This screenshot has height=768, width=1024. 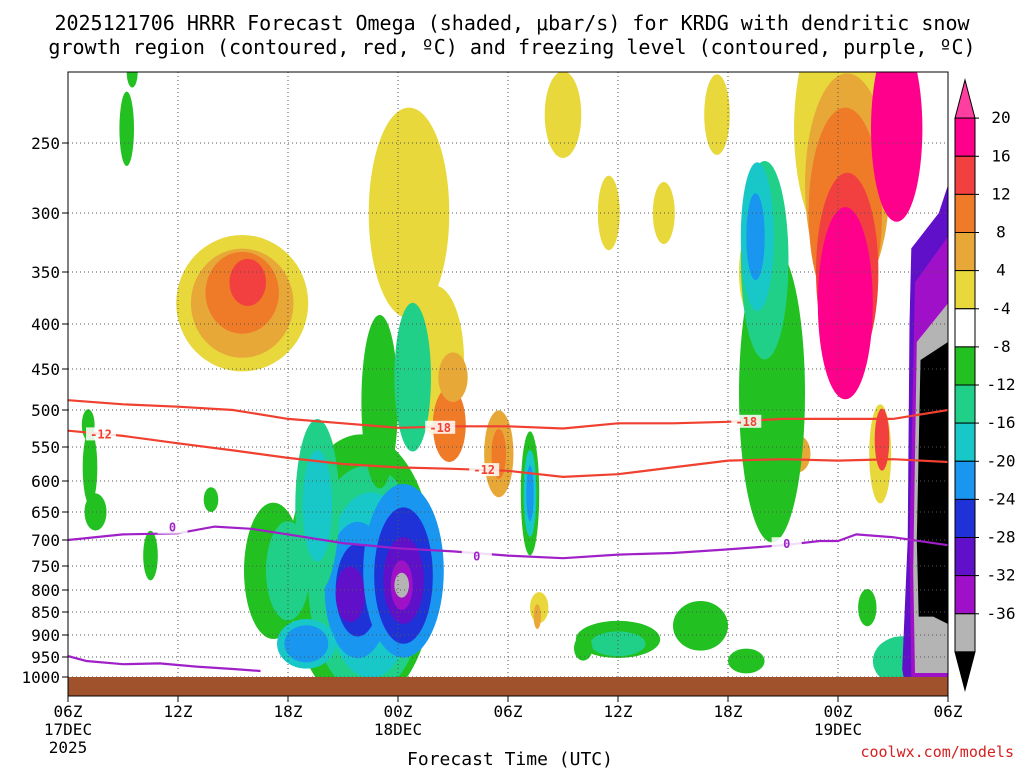 I want to click on colorbar: 20 16 12 8 4 -4 -8 -12 -16 -20 -24 -28 -32 -36, so click(x=985, y=385).